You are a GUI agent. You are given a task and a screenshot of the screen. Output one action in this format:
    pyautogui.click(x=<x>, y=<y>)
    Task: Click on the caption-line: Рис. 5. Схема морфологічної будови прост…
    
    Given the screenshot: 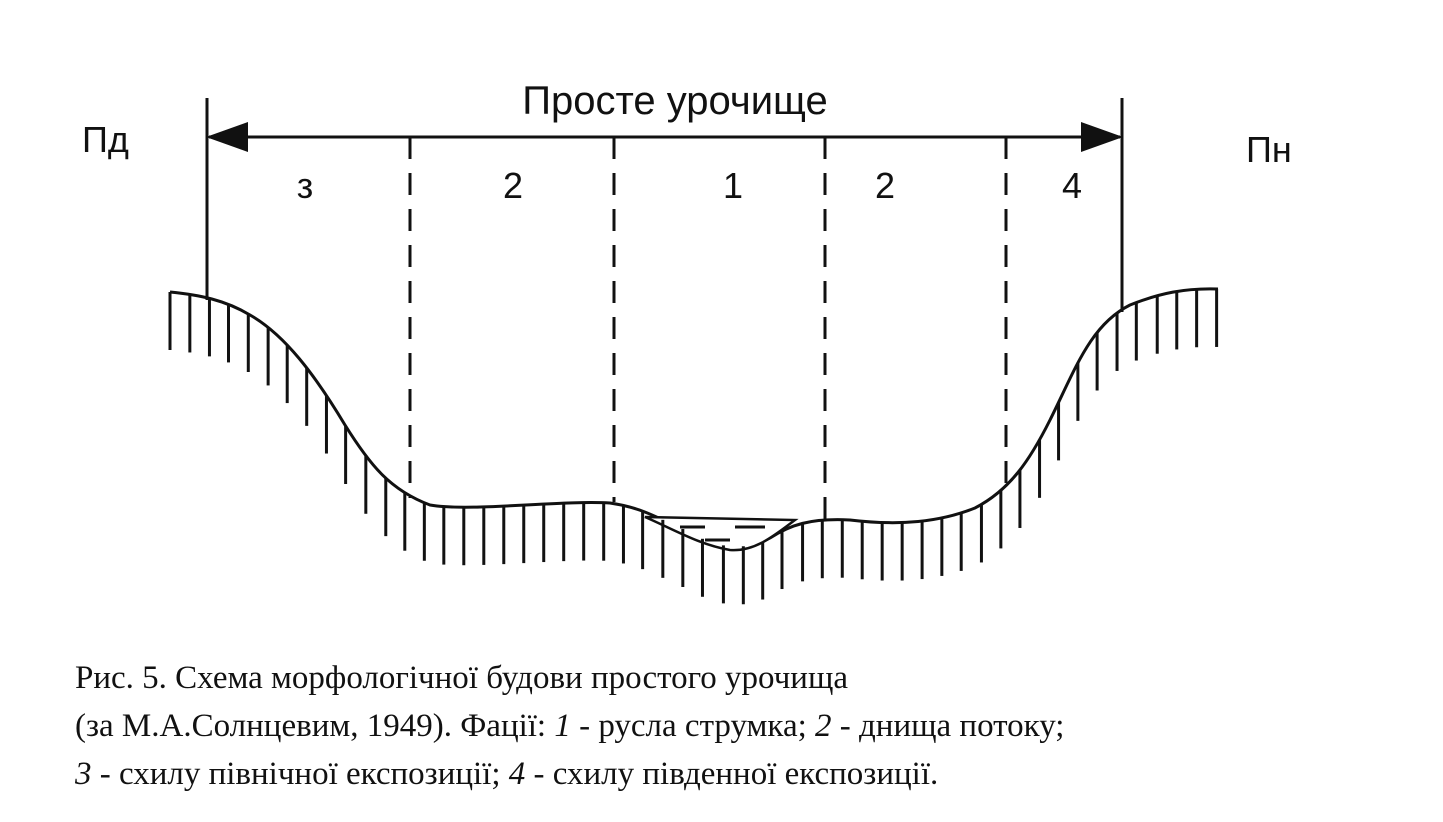 What is the action you would take?
    pyautogui.click(x=461, y=678)
    